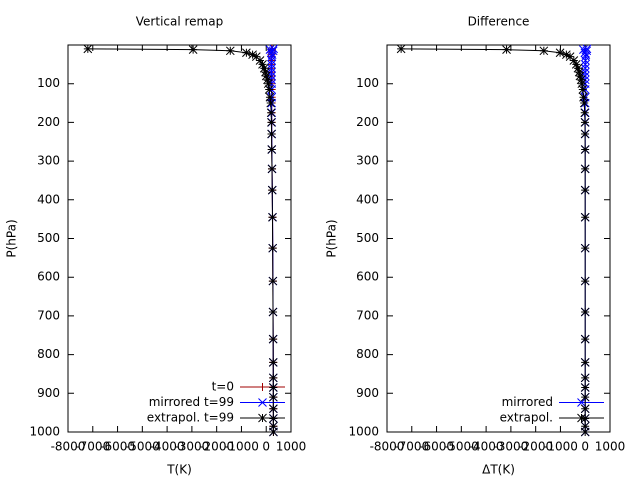 The width and height of the screenshot is (640, 480). I want to click on chart-title: Difference, so click(499, 22).